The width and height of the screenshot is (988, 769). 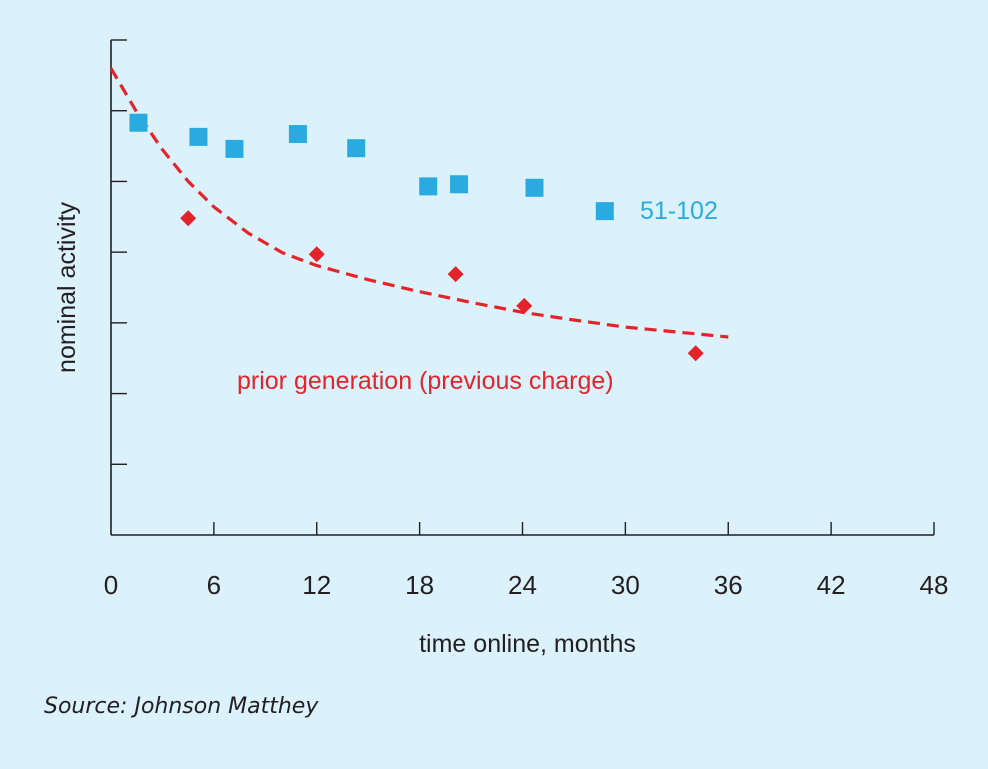 I want to click on x-tick-label: 6, so click(x=214, y=585).